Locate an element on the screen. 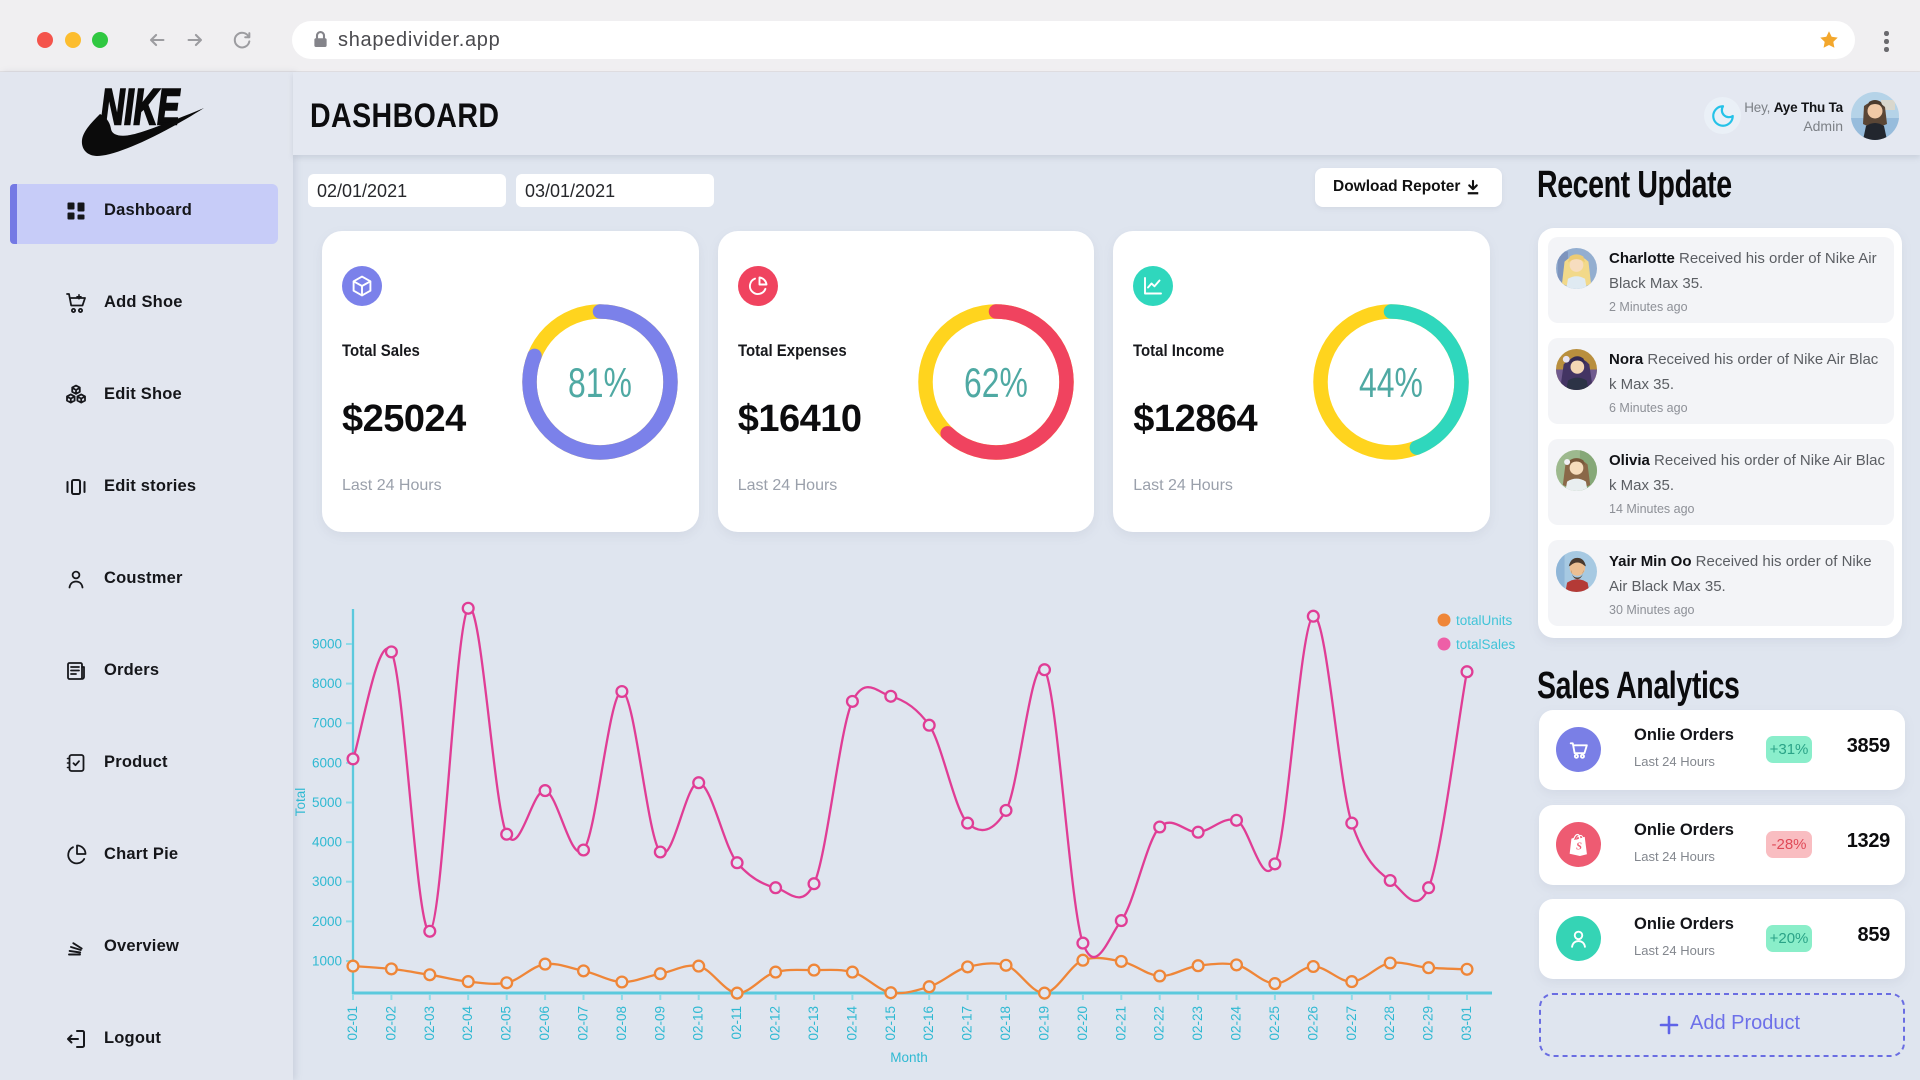 The image size is (1920, 1080). svg-text: 02-18 is located at coordinates (1005, 1023).